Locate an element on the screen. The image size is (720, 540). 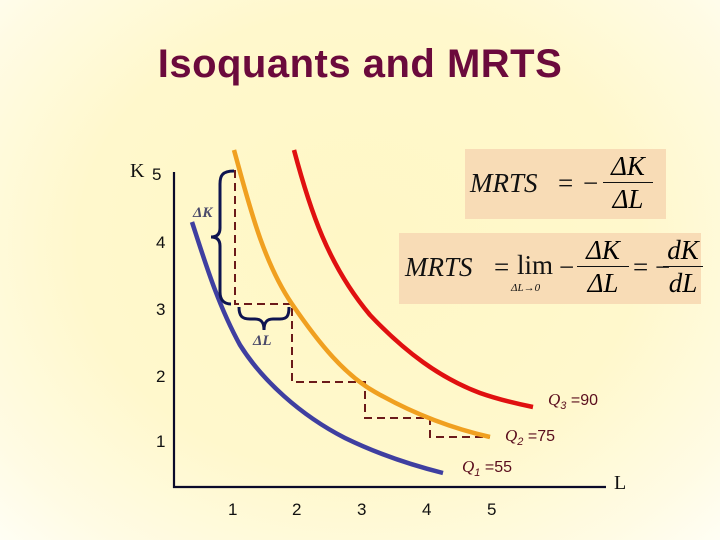
y-tick-1: 1 is located at coordinates (161, 441).